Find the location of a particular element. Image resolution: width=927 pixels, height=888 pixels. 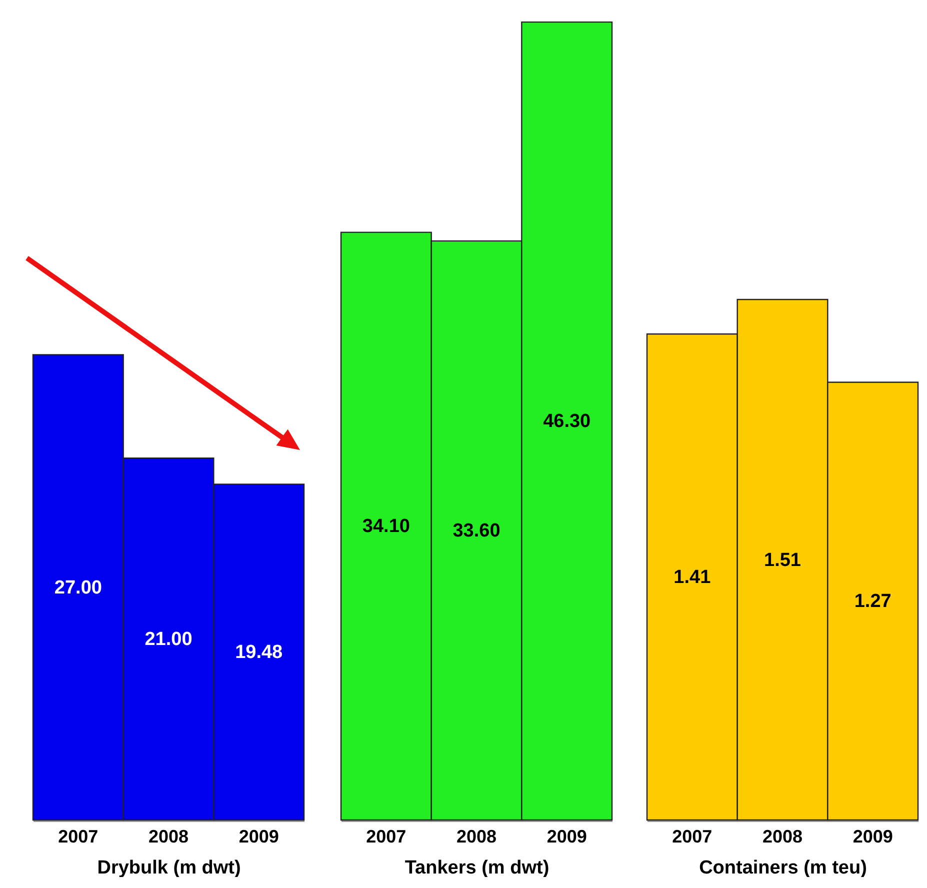

data-label: 33.60 is located at coordinates (476, 531).